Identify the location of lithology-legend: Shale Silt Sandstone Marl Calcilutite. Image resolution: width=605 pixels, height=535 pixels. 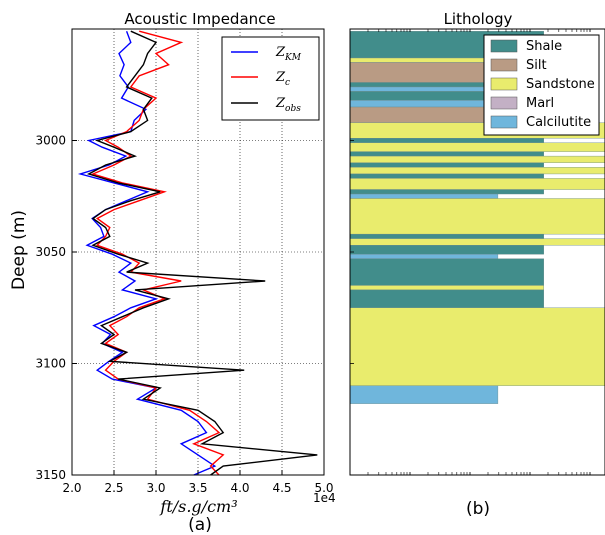
(541, 85).